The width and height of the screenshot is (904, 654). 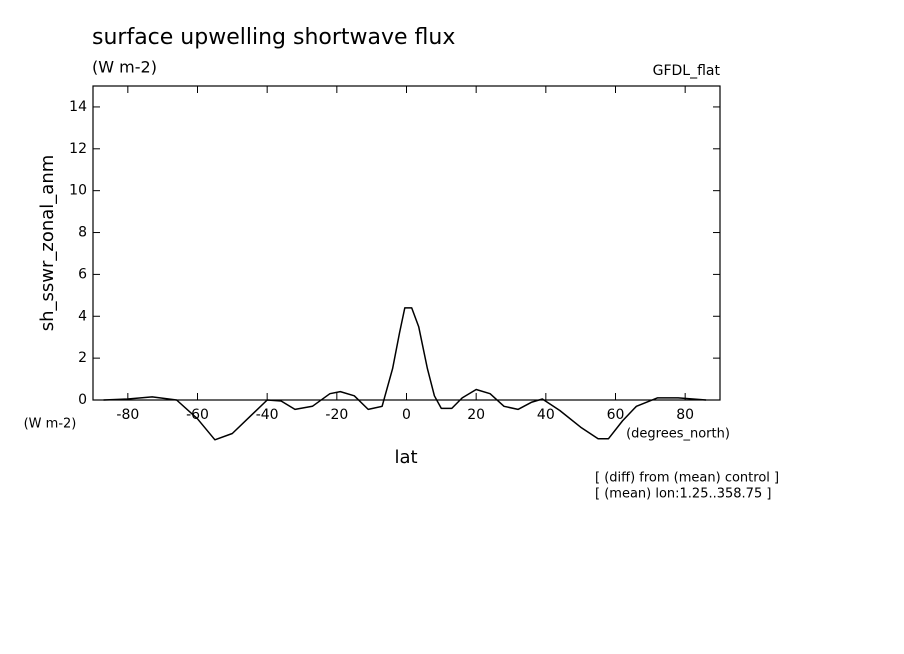 What do you see at coordinates (78, 107) in the screenshot?
I see `y-tick-label: 14` at bounding box center [78, 107].